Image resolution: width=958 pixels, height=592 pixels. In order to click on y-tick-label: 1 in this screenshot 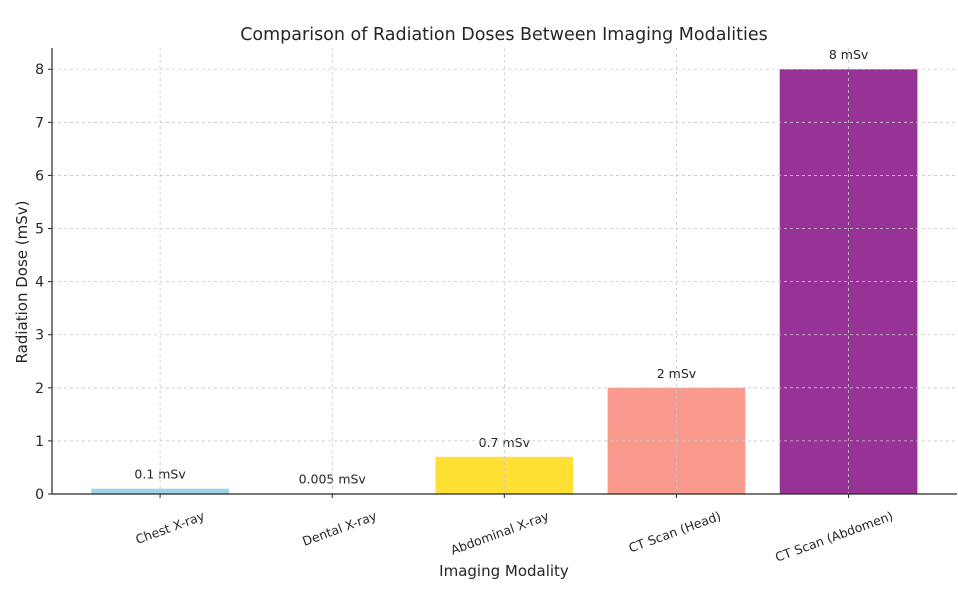, I will do `click(39, 442)`.